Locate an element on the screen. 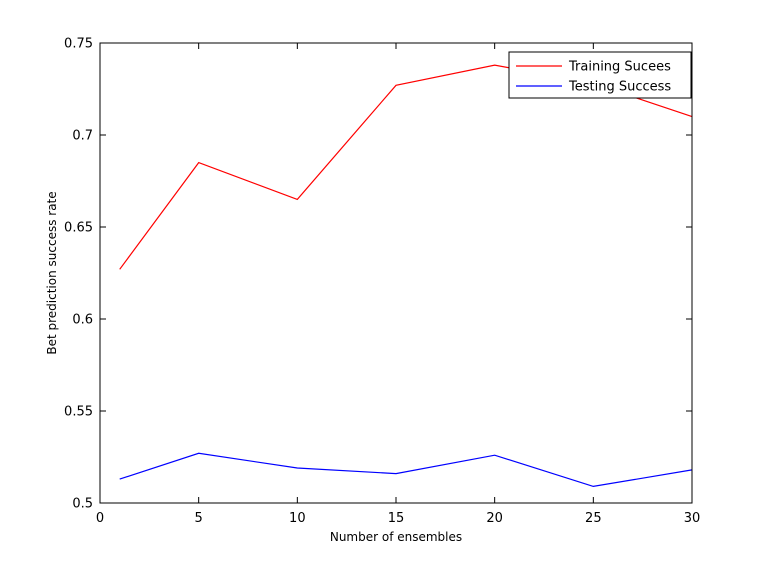 The width and height of the screenshot is (765, 567). y-axis-label: Bet prediction success rate is located at coordinates (52, 272).